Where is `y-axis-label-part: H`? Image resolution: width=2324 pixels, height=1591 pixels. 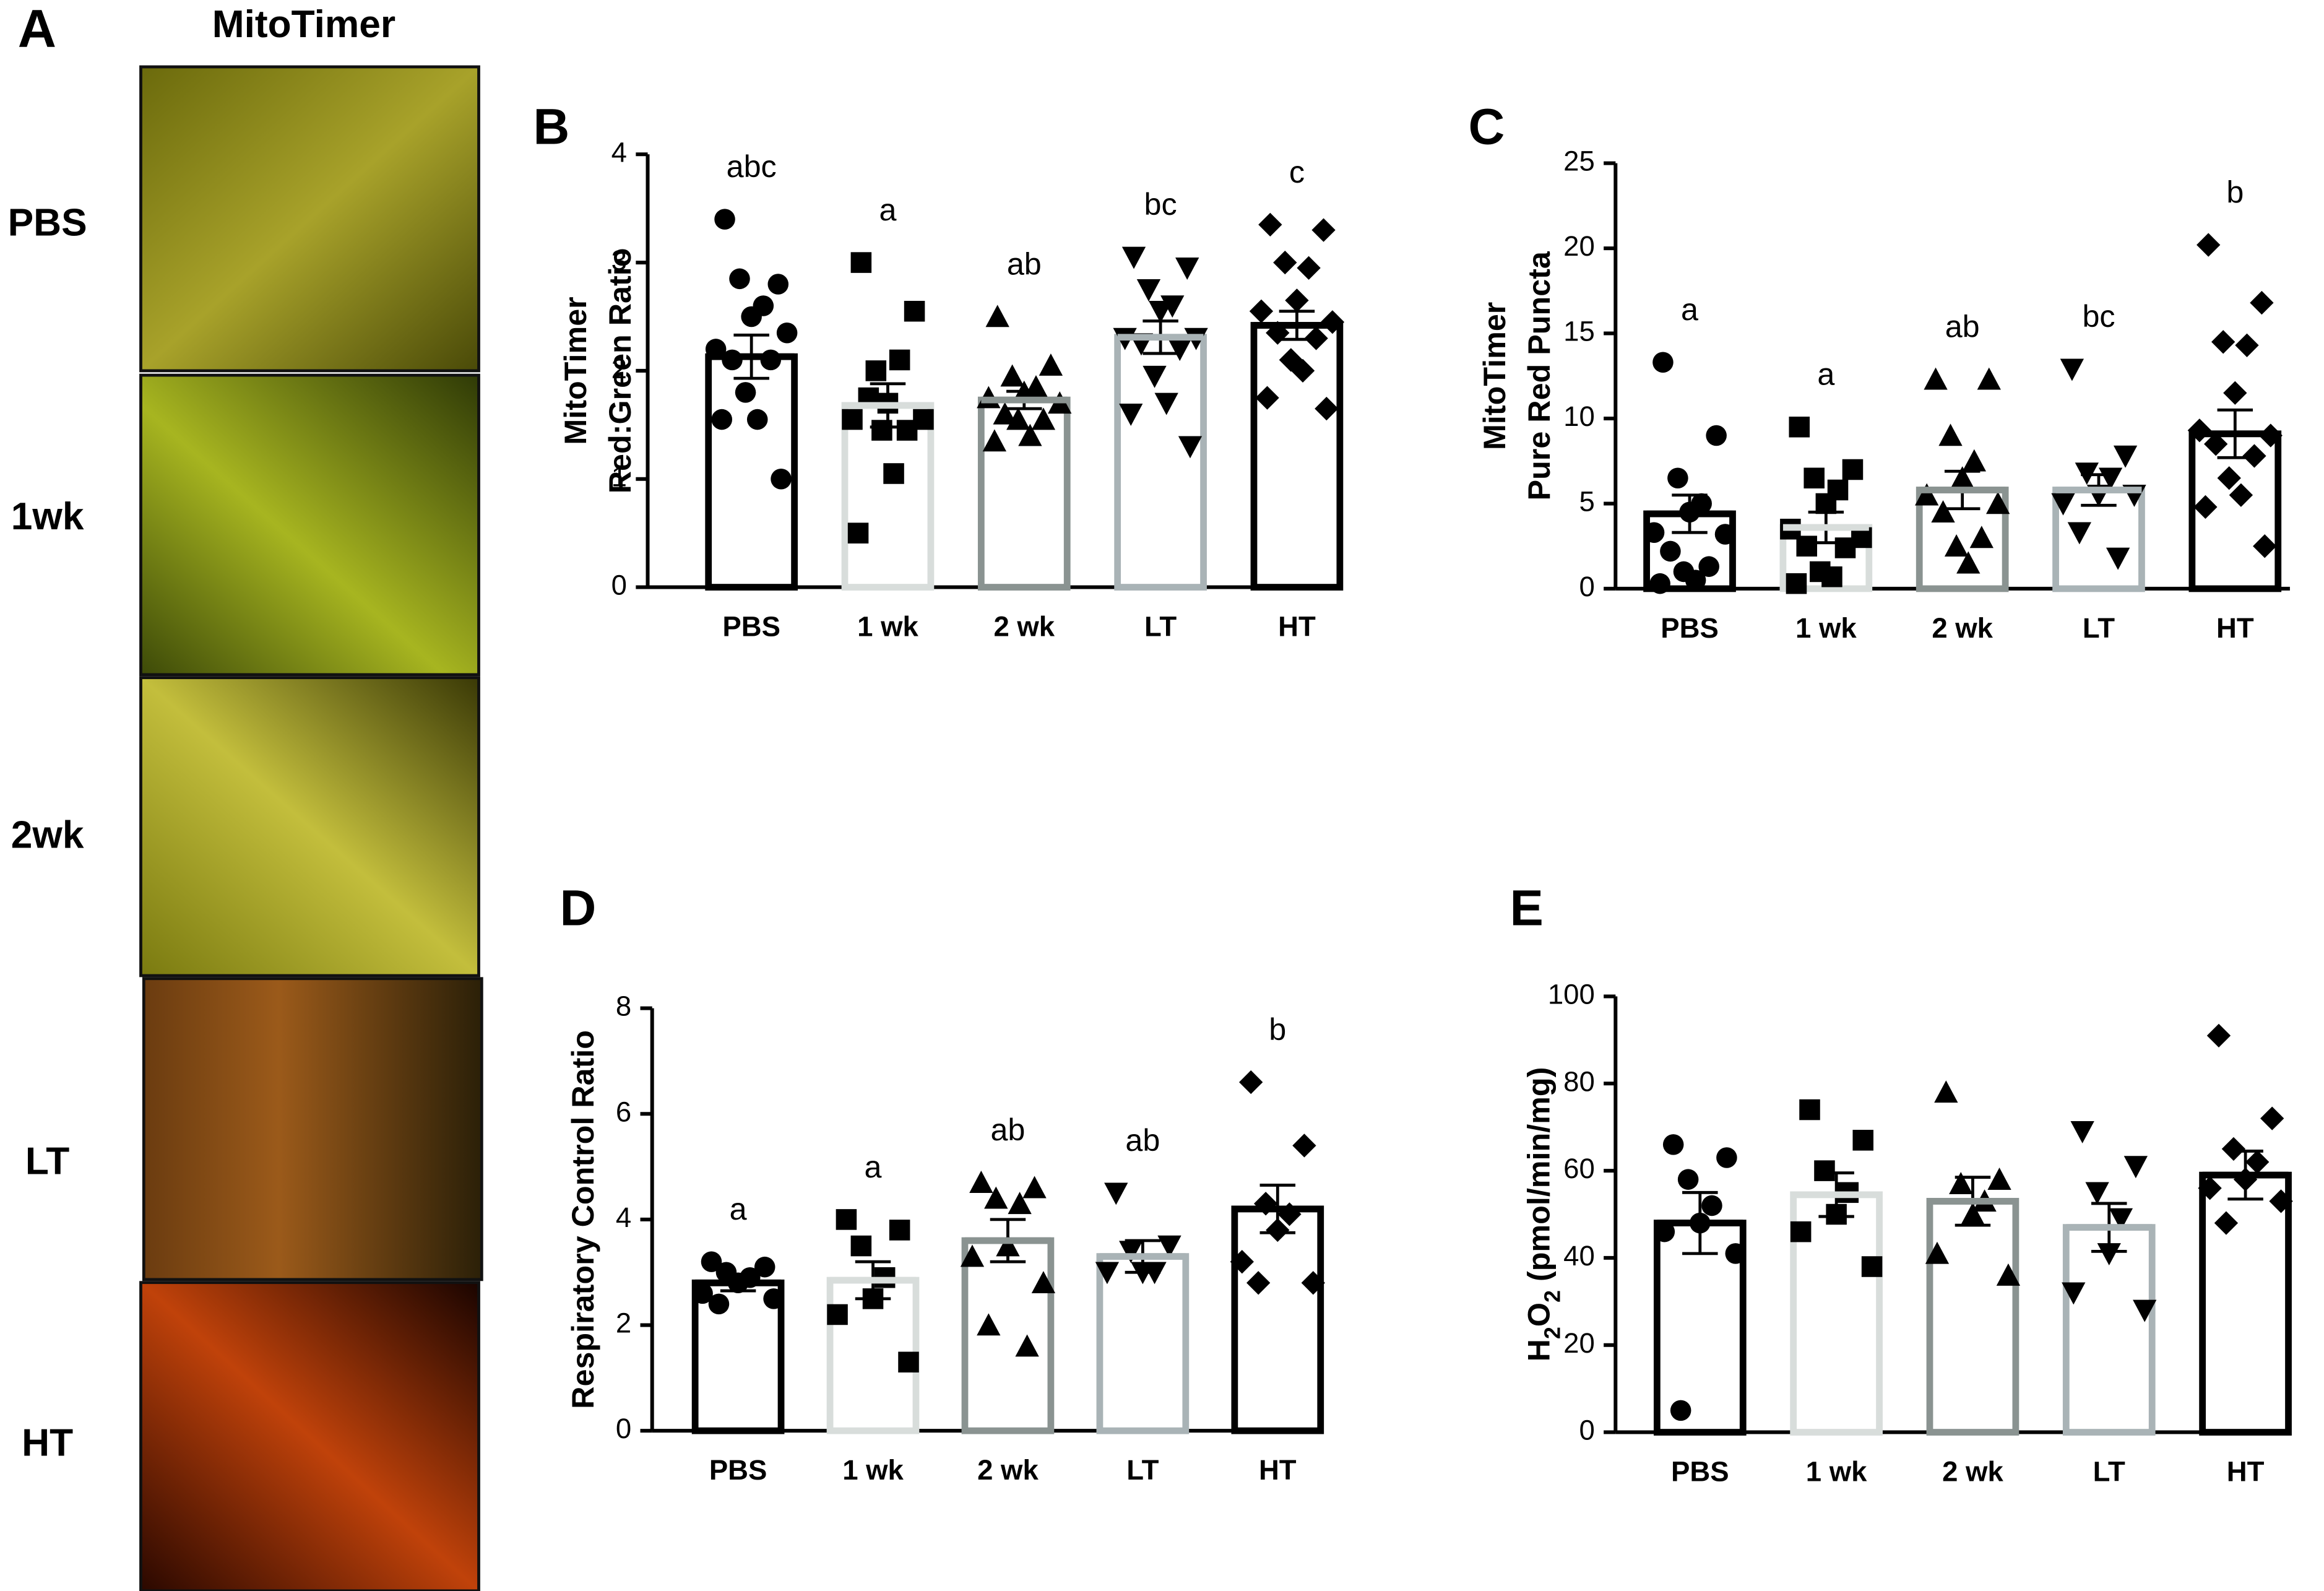
y-axis-label-part: H is located at coordinates (1539, 1350).